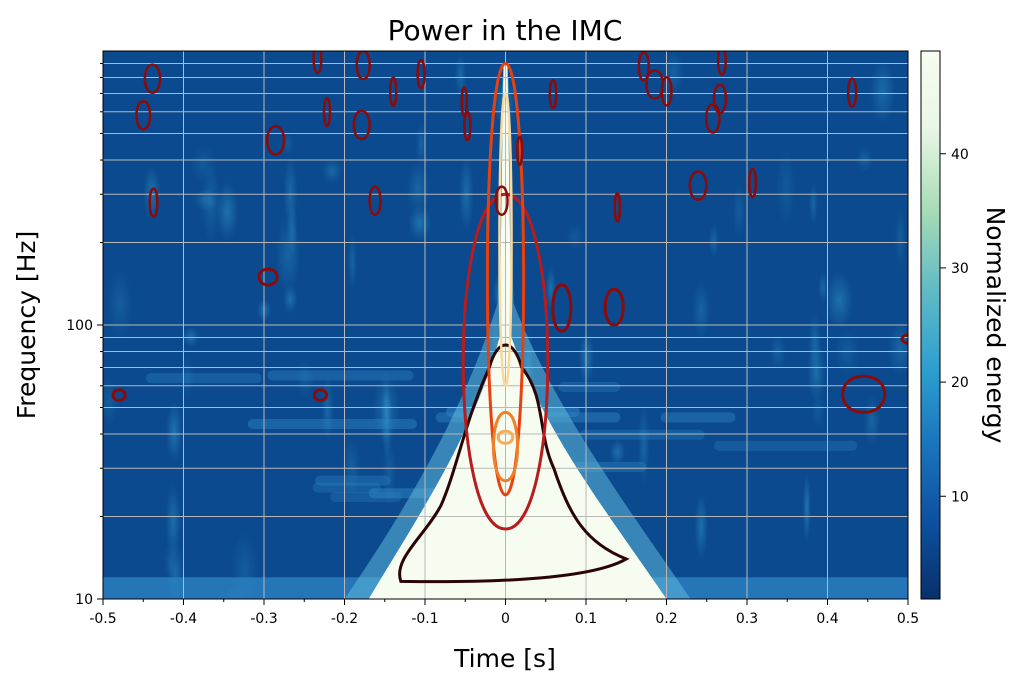 The image size is (1024, 687). Describe the element at coordinates (505, 30) in the screenshot. I see `chart-title: Power in the IMC` at that location.